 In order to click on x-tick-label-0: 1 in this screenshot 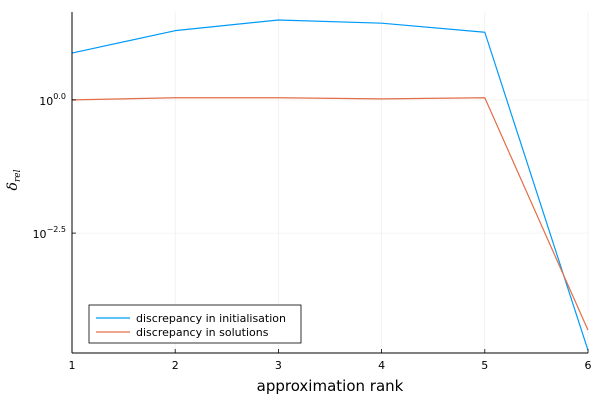, I will do `click(72, 365)`.